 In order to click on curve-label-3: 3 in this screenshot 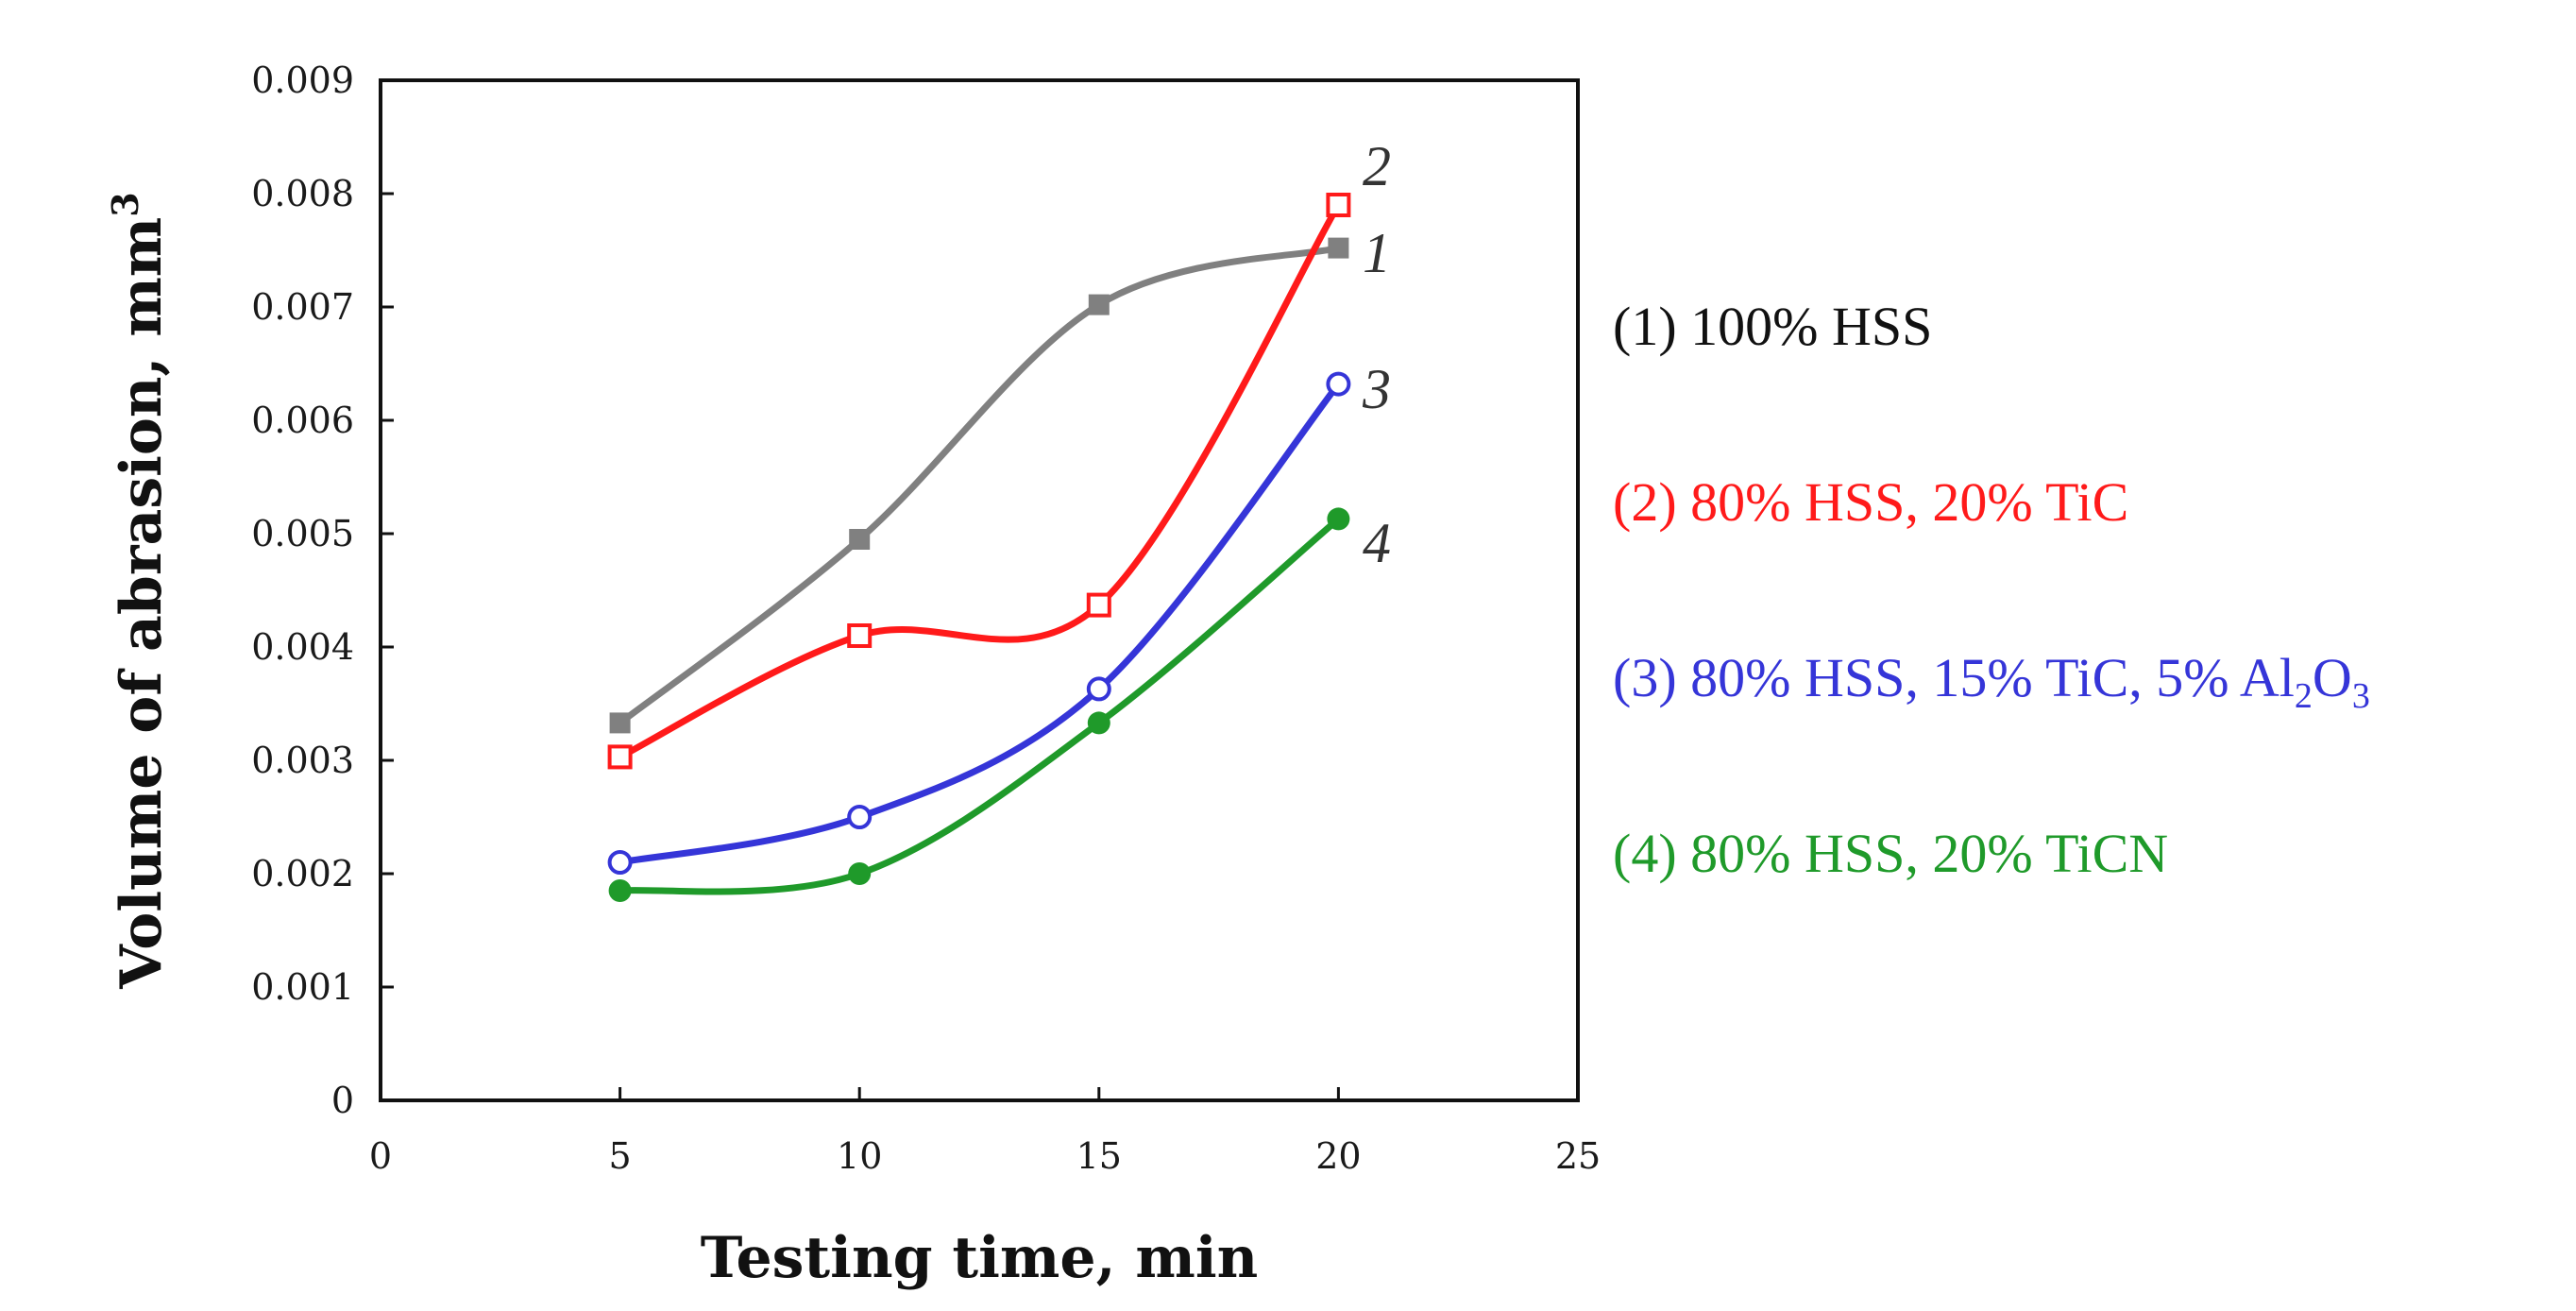, I will do `click(1376, 389)`.